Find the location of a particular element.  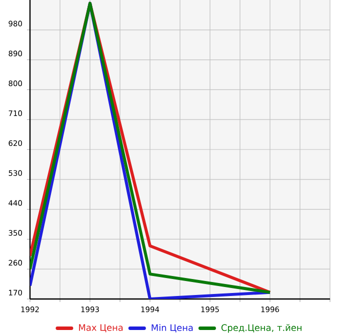

legend-label: Сред.Цена, т.йен is located at coordinates (261, 328).